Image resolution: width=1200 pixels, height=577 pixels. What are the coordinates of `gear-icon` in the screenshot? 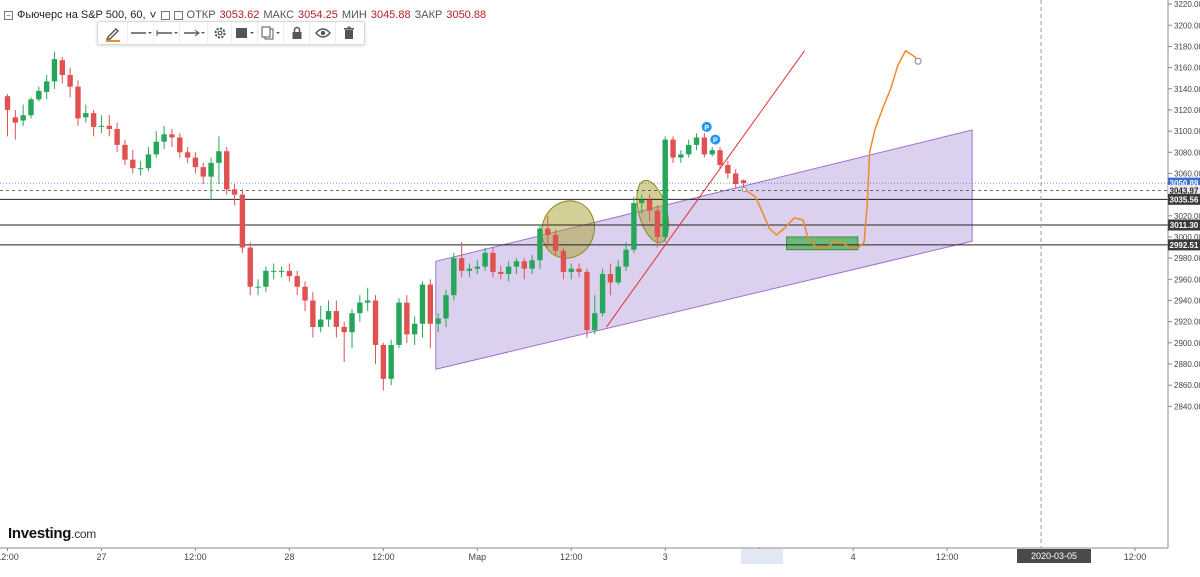 It's located at (220, 33).